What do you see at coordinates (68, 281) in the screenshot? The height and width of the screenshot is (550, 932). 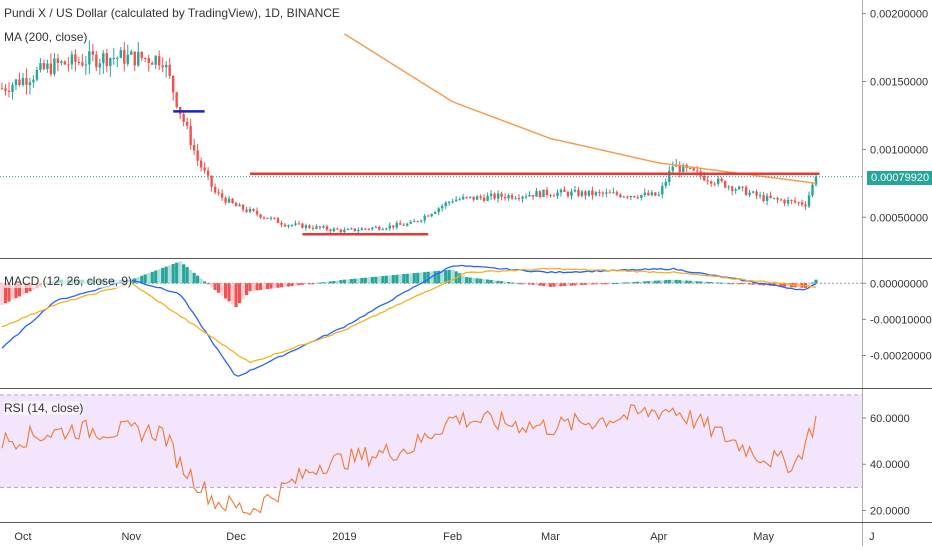 I see `macd-pane-title: MACD (12, 26, close, 9)` at bounding box center [68, 281].